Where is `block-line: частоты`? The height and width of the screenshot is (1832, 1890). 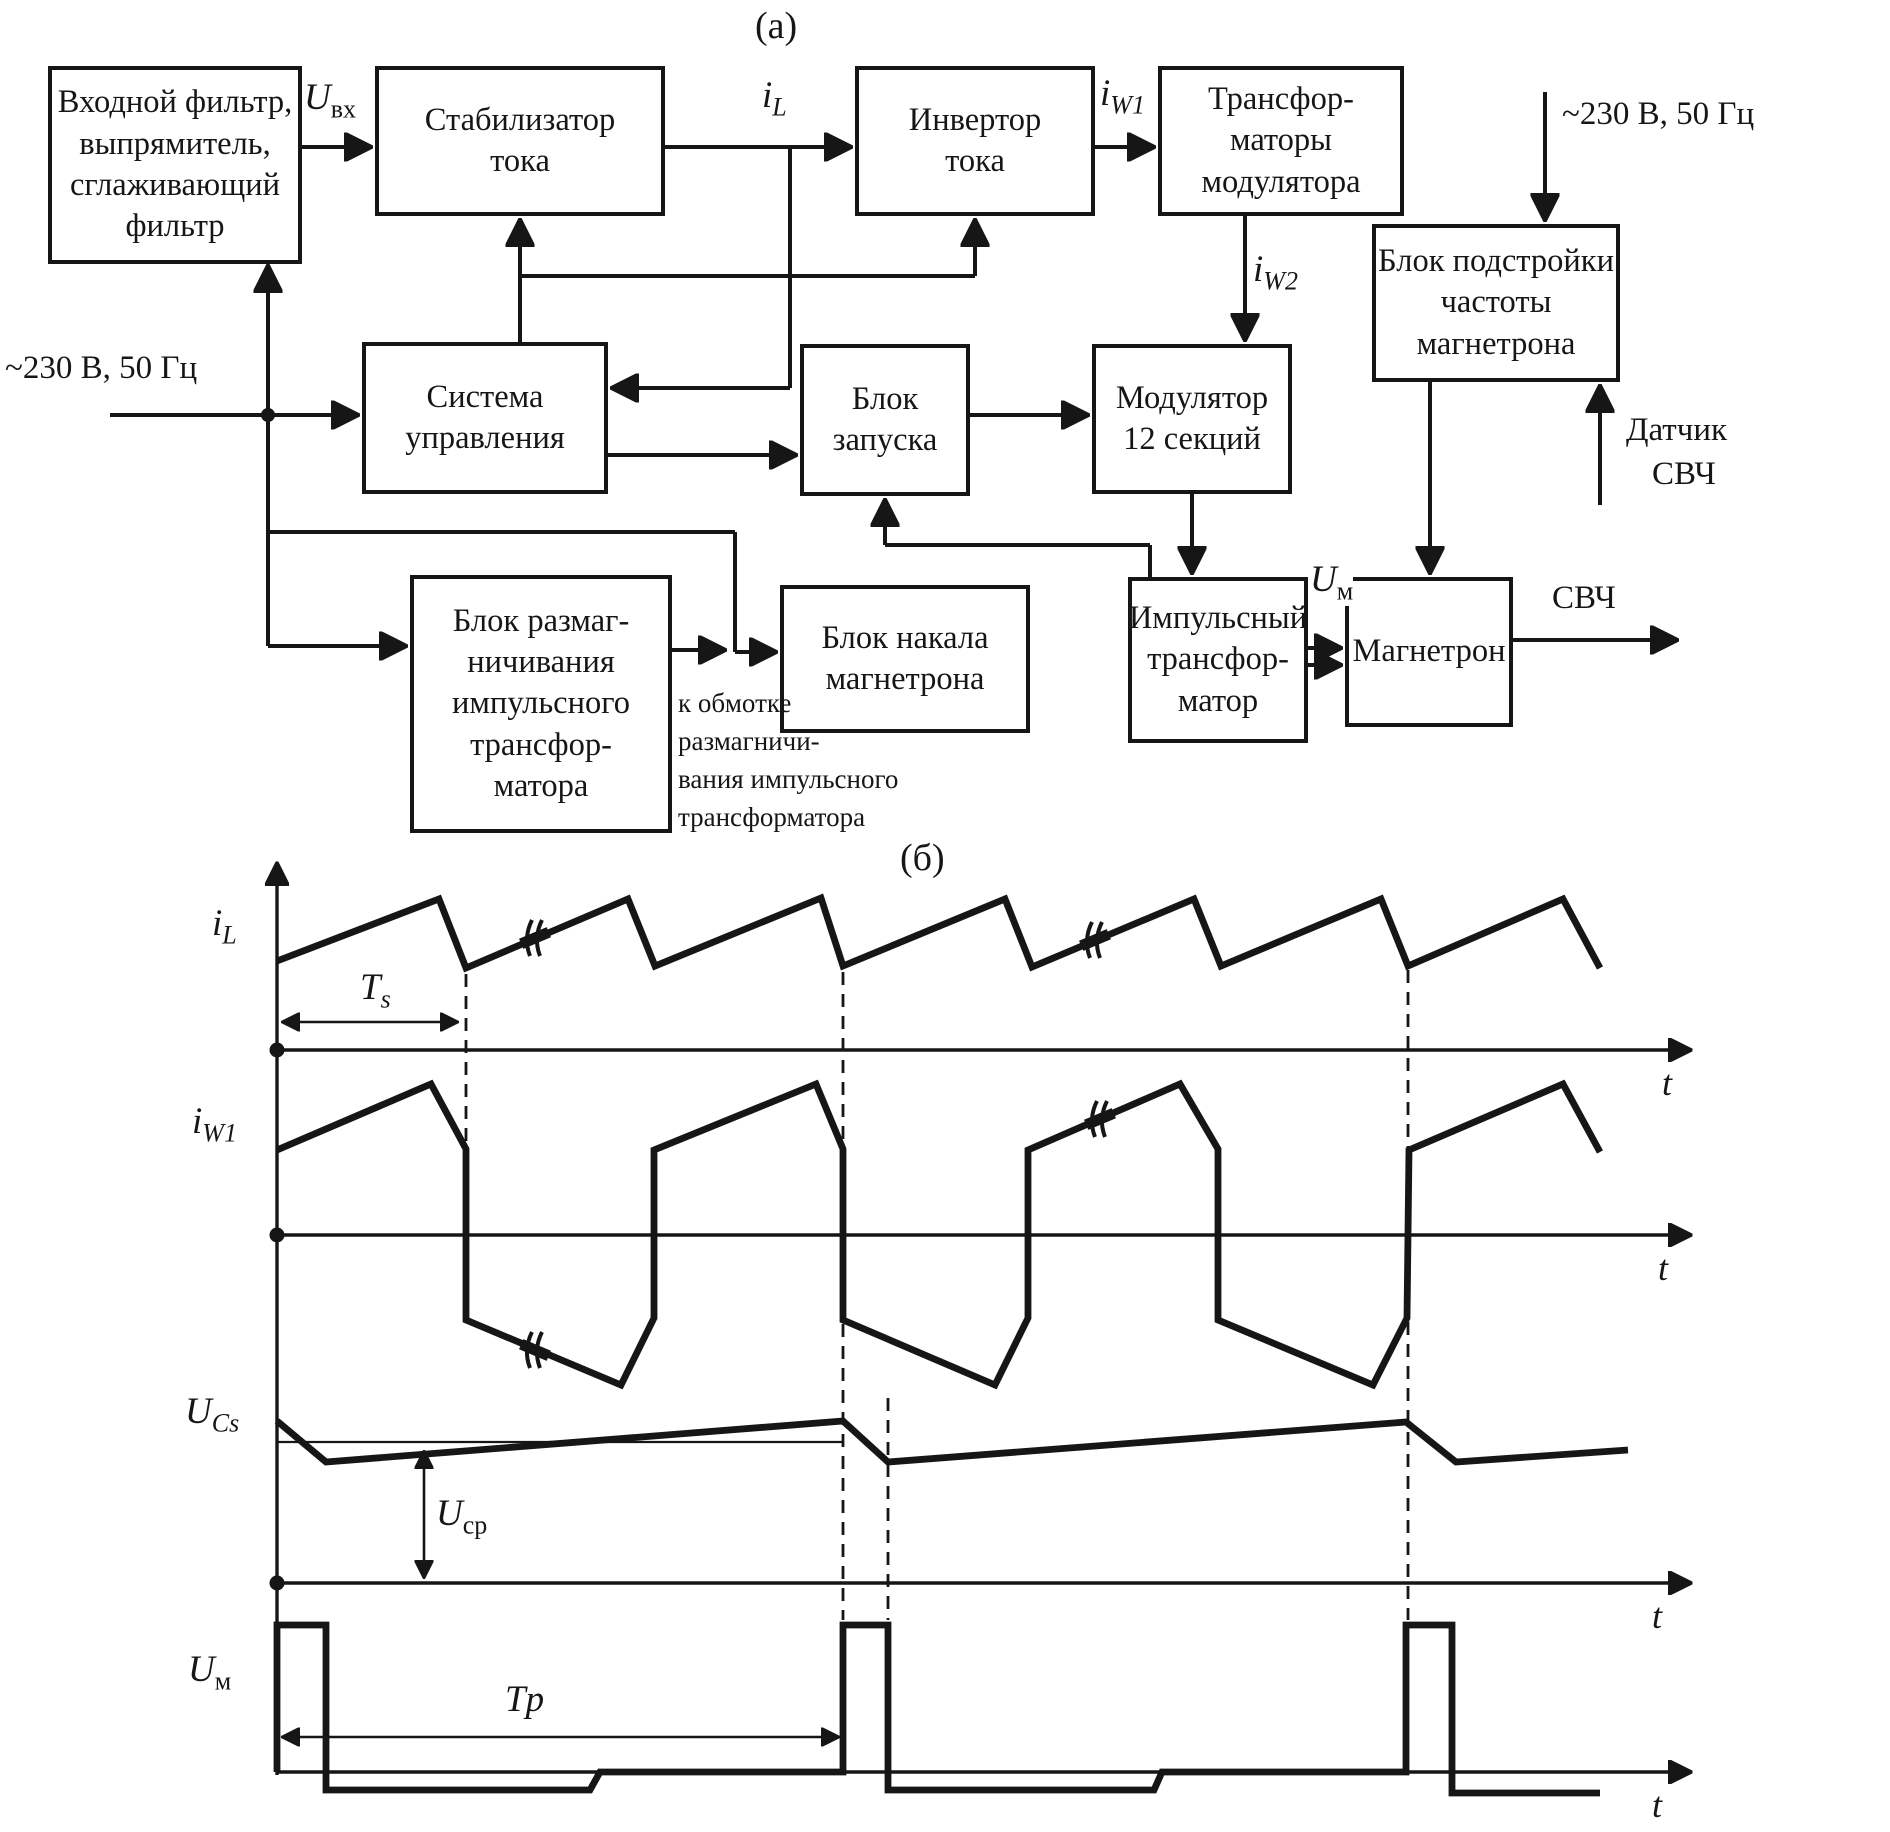 block-line: частоты is located at coordinates (1496, 302).